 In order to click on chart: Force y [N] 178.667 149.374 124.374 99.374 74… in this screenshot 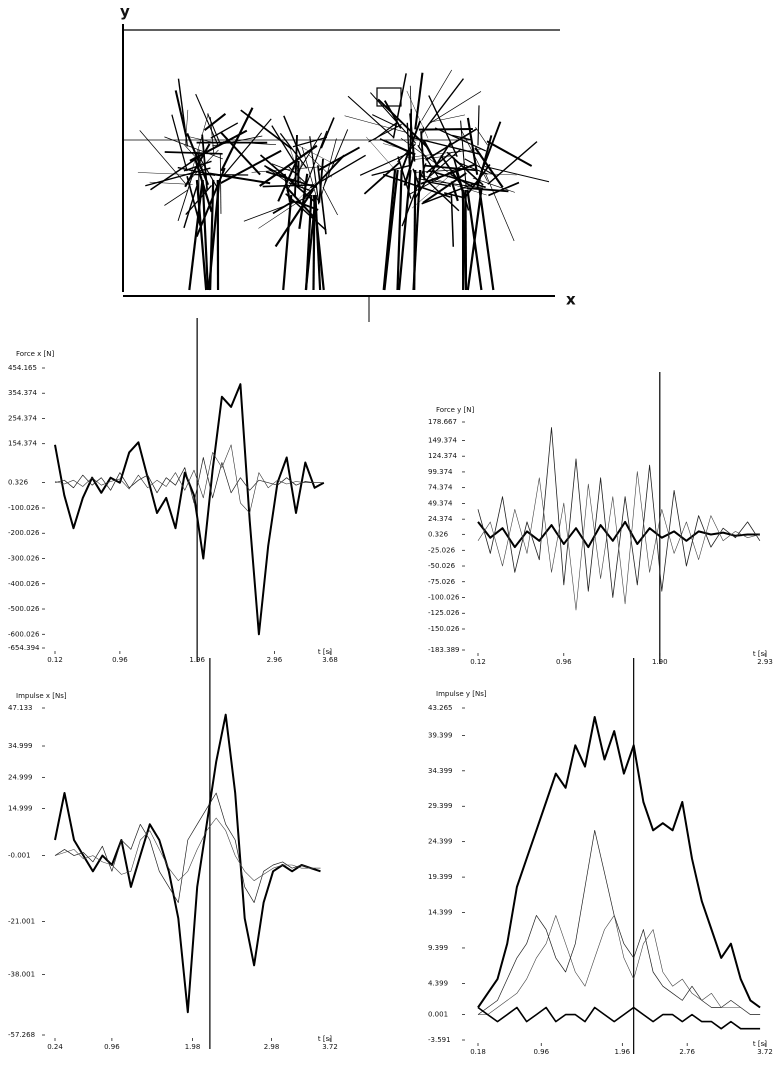, I will do `click(600, 519)`.